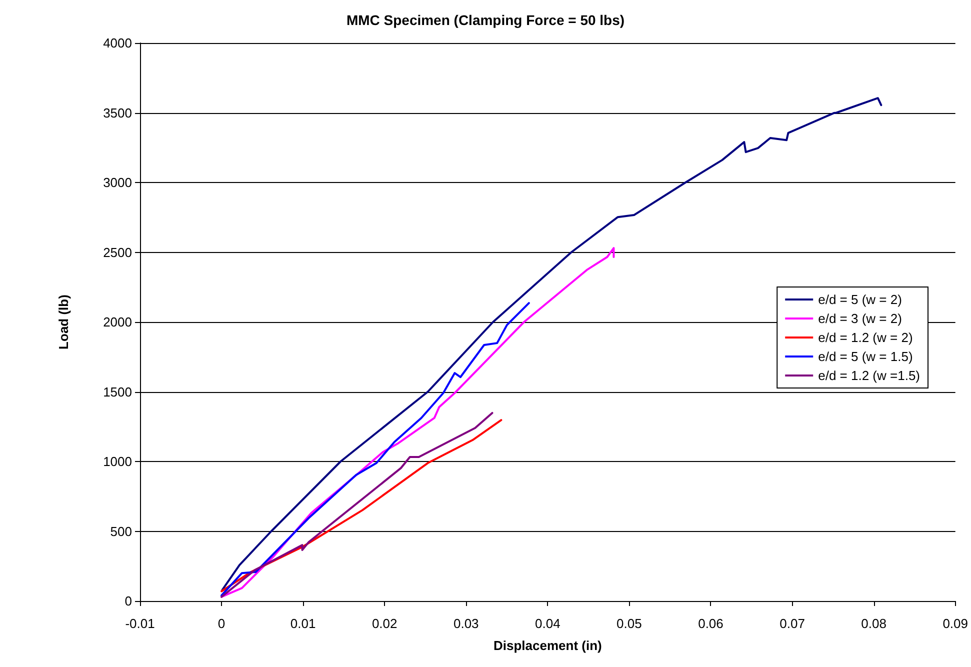  What do you see at coordinates (860, 318) in the screenshot?
I see `legend-label: e/d = 3 (w = 2)` at bounding box center [860, 318].